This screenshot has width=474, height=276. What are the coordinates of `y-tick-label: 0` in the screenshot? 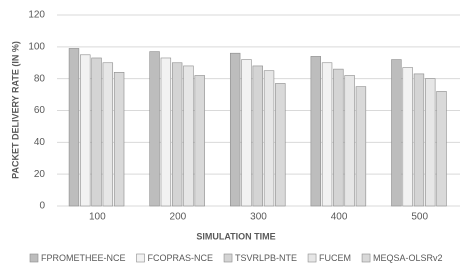 It's located at (42, 206).